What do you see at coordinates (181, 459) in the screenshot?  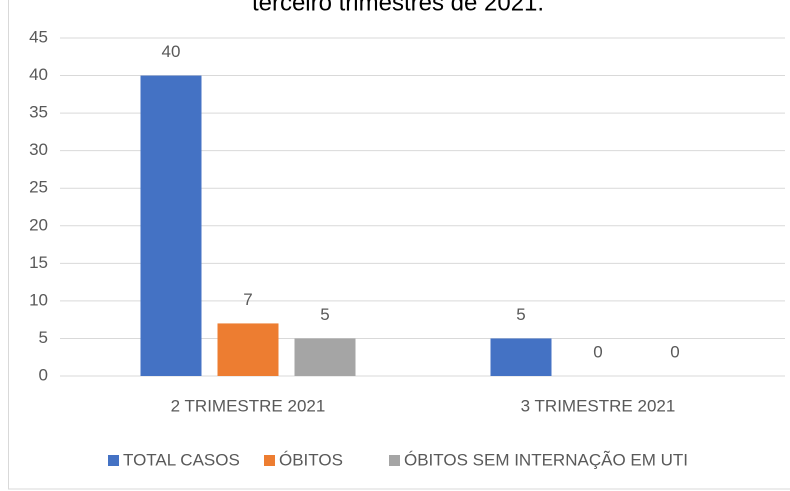 I see `legend-label: TOTAL CASOS` at bounding box center [181, 459].